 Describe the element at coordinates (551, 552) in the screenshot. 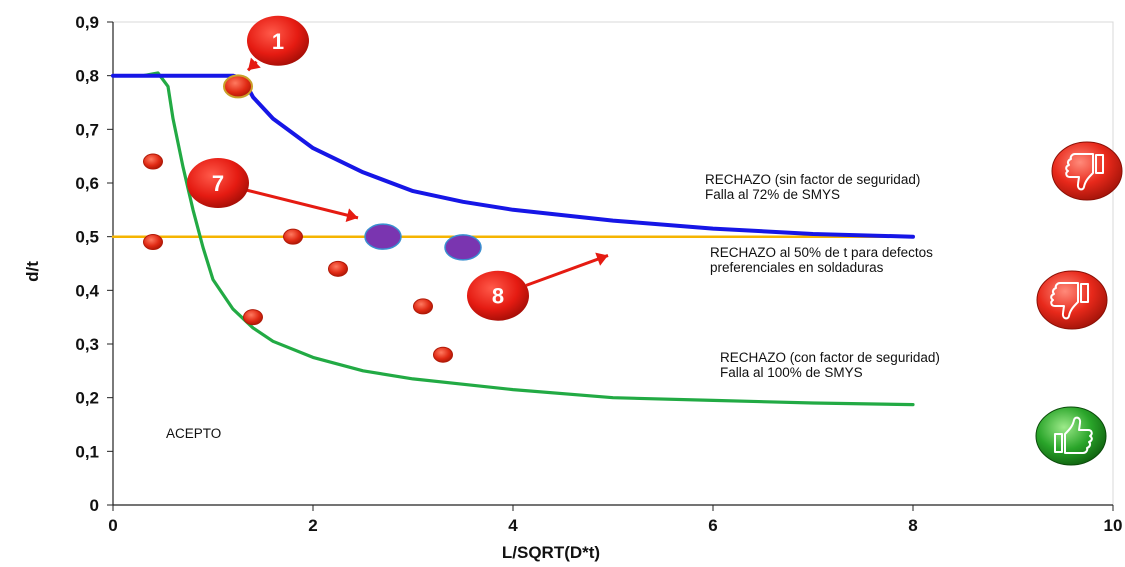

I see `x-axis-label: L/SQRT(D*t)` at that location.